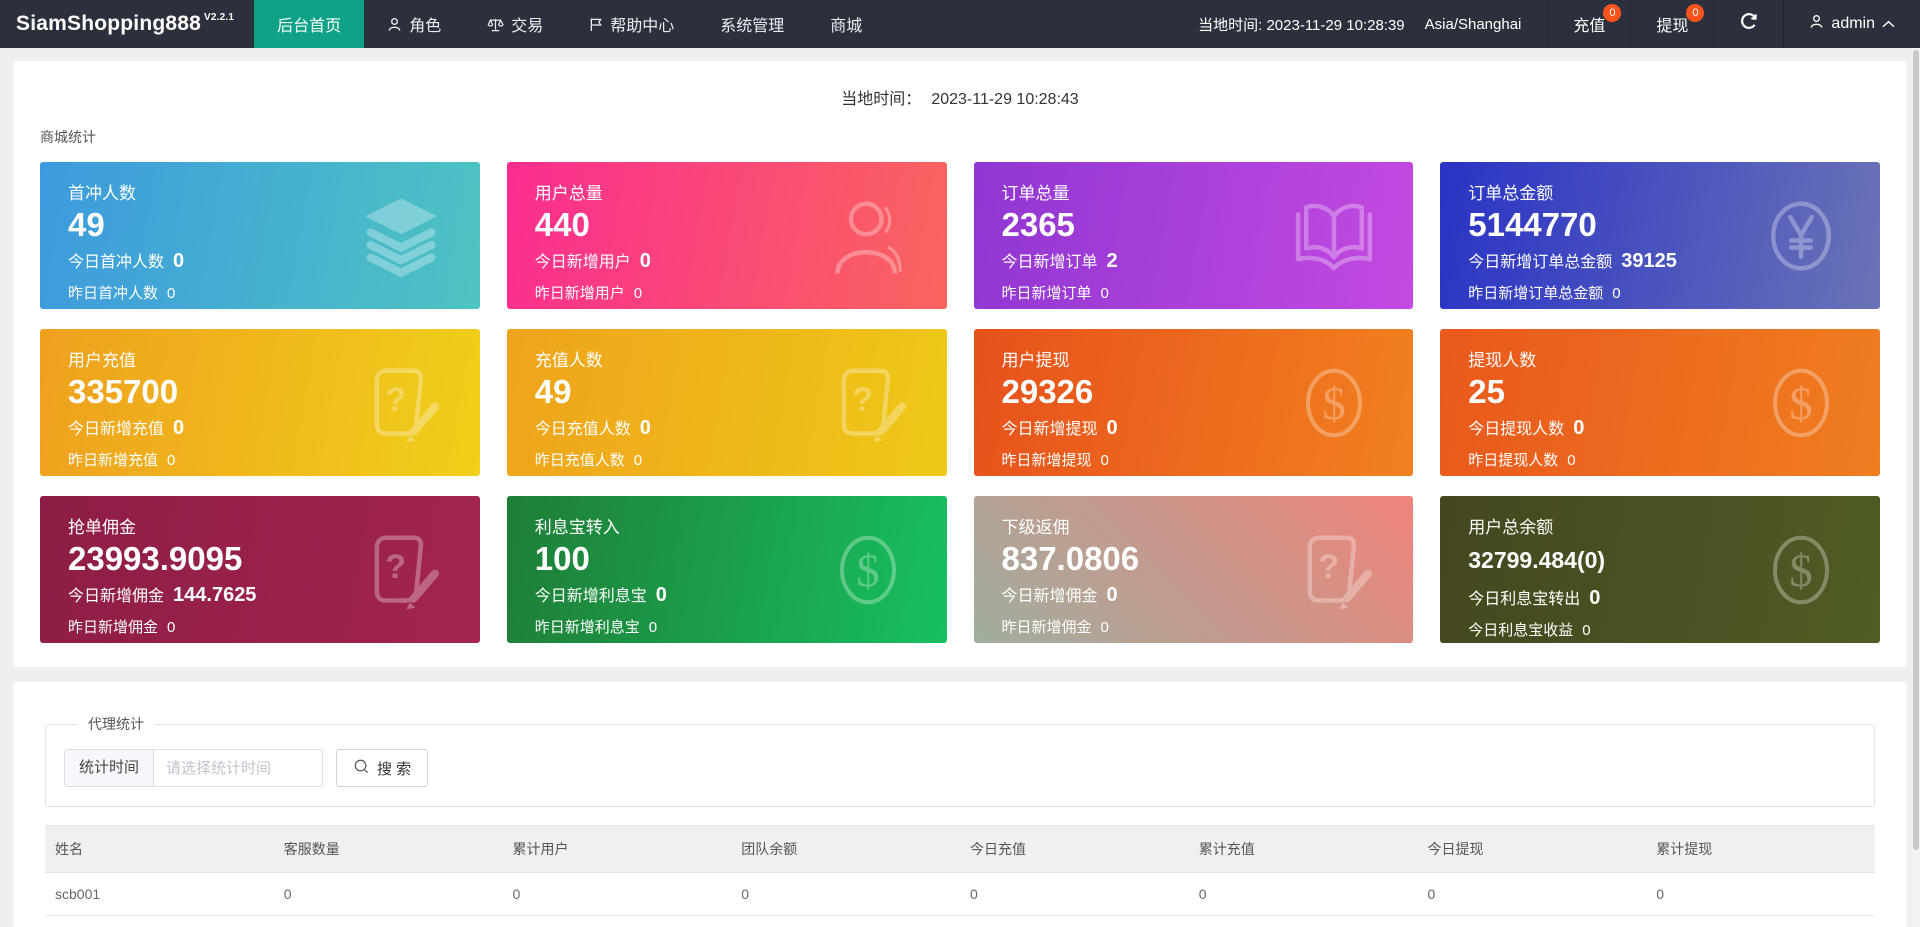  I want to click on stat-card: 抢单佣金 23993.9095 今日新增佣金 144.7625 昨日新增佣金 0 ?, so click(260, 569).